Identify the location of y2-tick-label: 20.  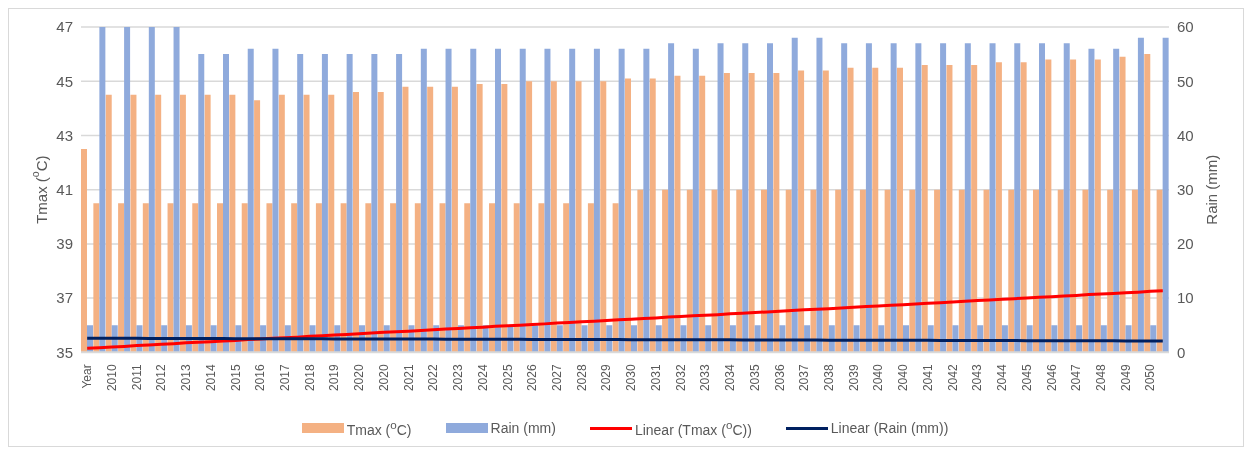
(1185, 244).